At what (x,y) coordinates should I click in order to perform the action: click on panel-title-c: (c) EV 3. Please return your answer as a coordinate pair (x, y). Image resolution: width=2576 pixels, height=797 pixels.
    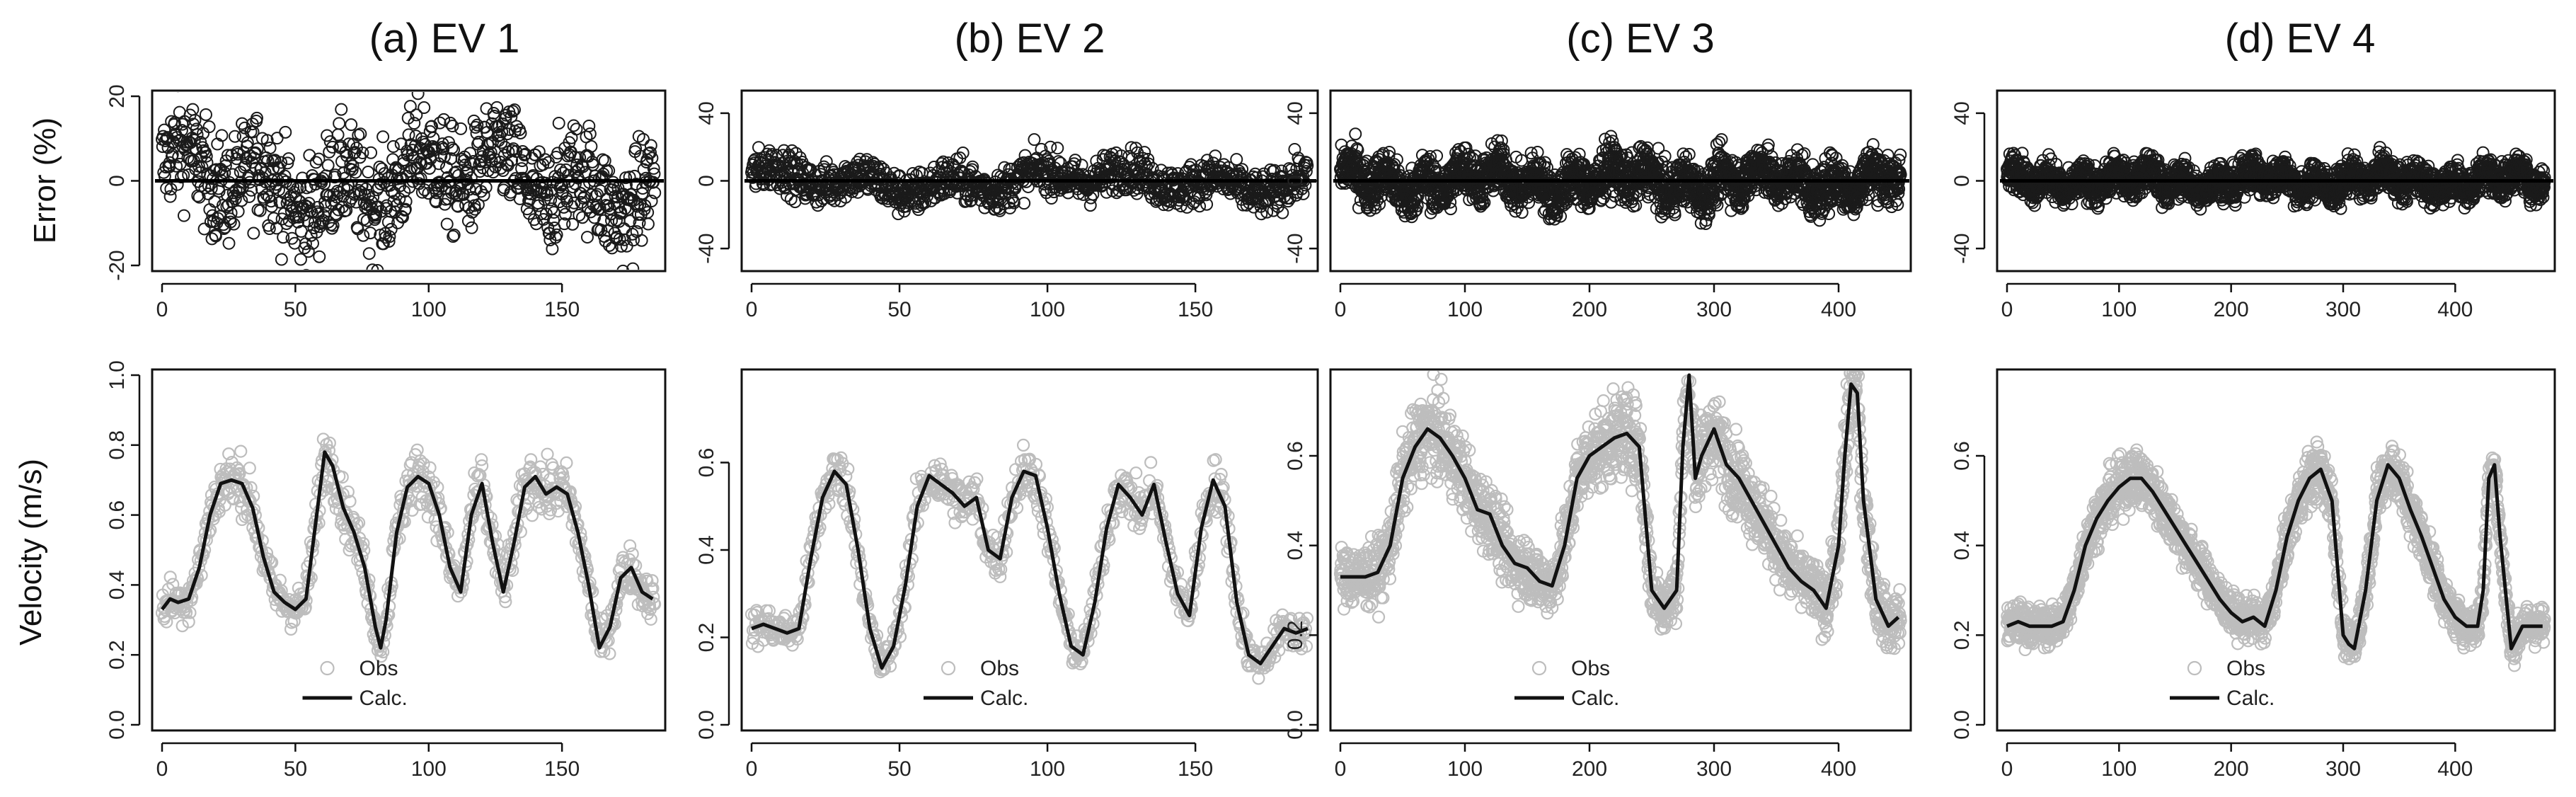
    Looking at the image, I should click on (1640, 39).